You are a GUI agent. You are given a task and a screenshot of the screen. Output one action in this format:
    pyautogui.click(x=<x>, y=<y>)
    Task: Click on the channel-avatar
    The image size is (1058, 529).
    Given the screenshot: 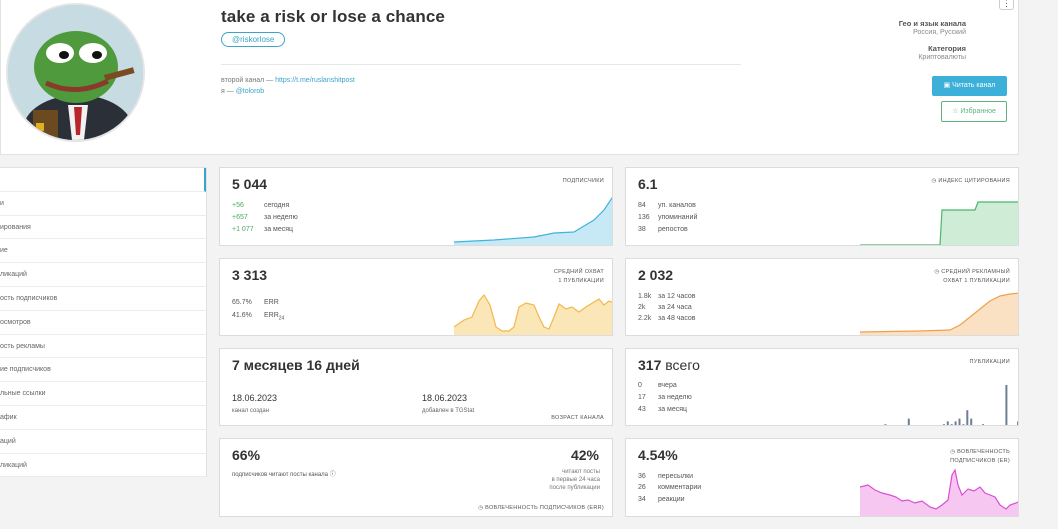 What is the action you would take?
    pyautogui.click(x=75, y=72)
    